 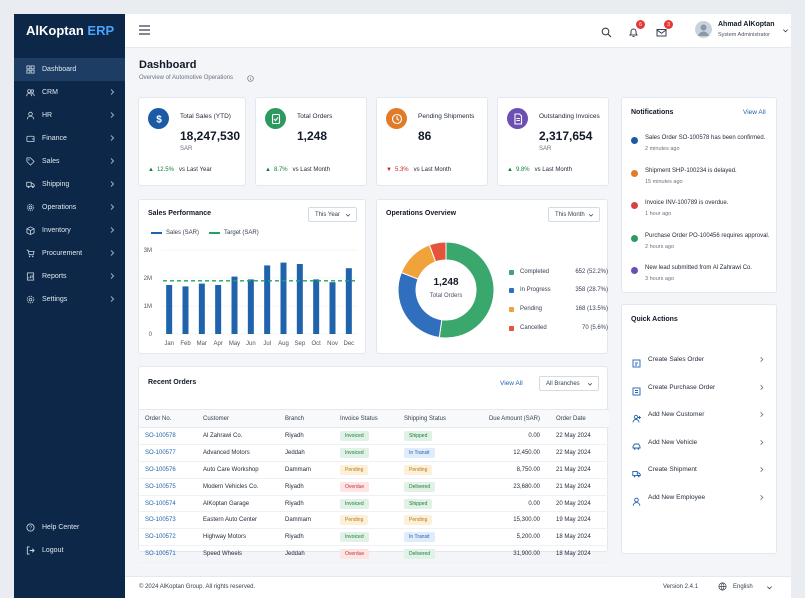 What do you see at coordinates (62, 253) in the screenshot?
I see `sidebar-item-label: Procurement` at bounding box center [62, 253].